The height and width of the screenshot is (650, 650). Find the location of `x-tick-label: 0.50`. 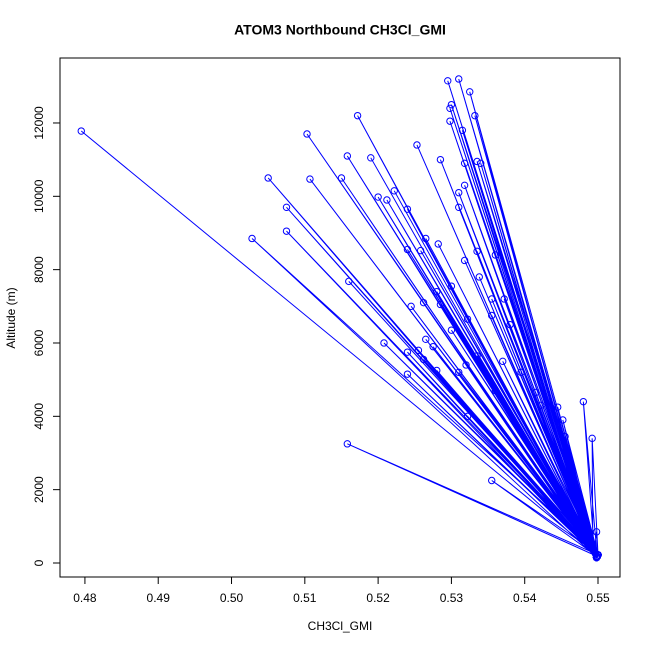

x-tick-label: 0.50 is located at coordinates (232, 598).